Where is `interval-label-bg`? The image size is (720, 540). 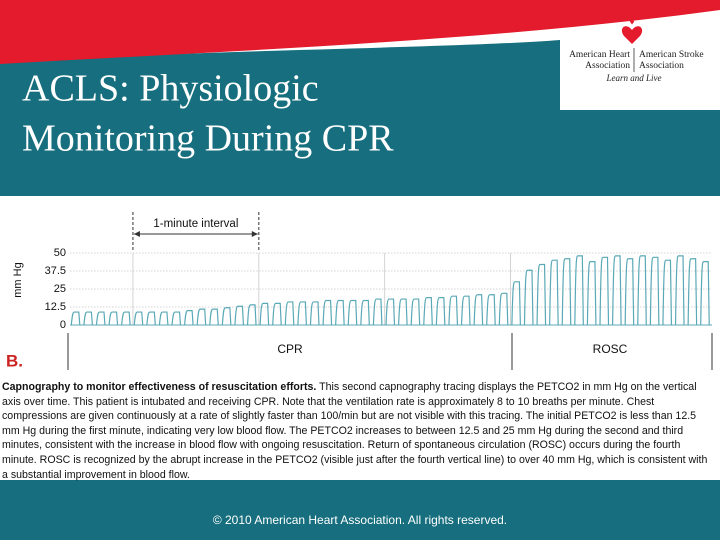
interval-label-bg is located at coordinates (195, 223).